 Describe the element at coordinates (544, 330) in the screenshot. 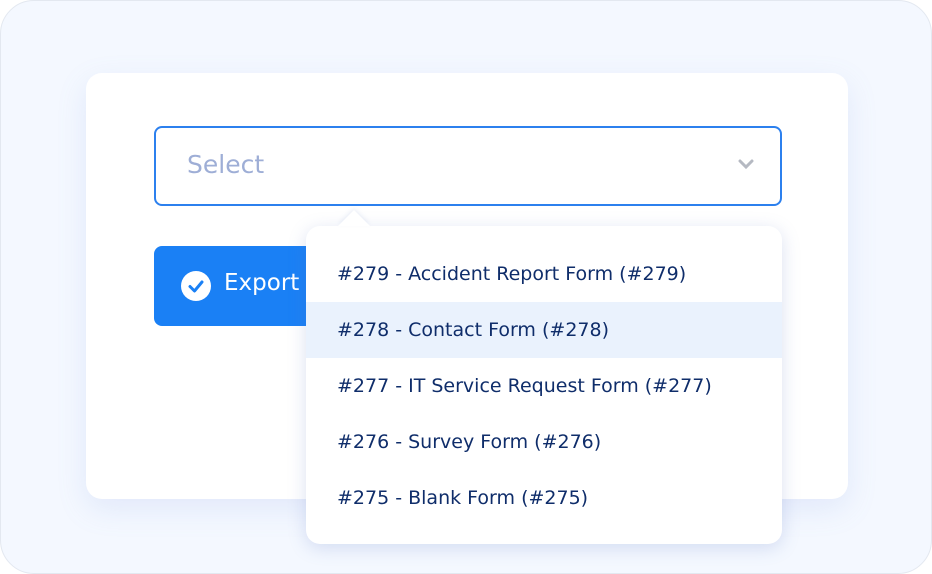

I see `dropdown-option-highlighted: #278 - Contact Form (#278)` at that location.